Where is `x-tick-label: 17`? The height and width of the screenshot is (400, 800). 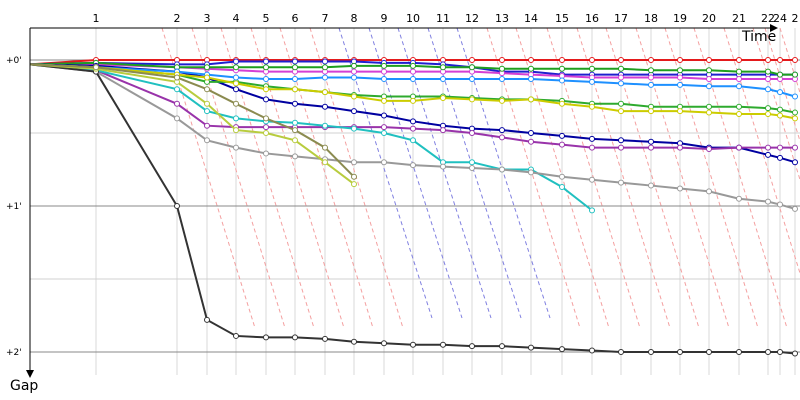 x-tick-label: 17 is located at coordinates (621, 18).